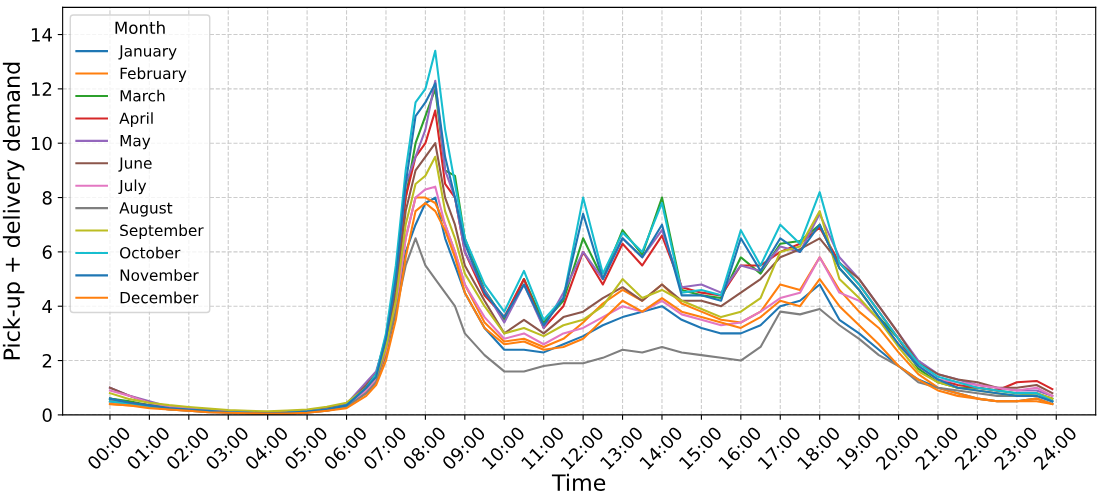  What do you see at coordinates (162, 232) in the screenshot?
I see `legend-label: September` at bounding box center [162, 232].